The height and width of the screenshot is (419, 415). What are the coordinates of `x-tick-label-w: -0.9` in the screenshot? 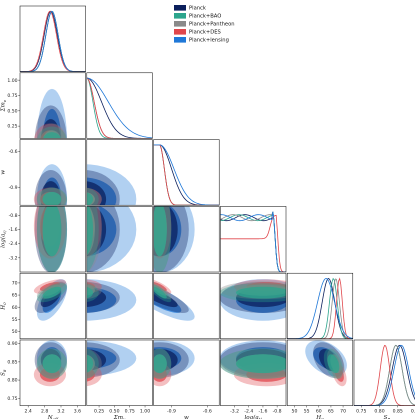 It's located at (171, 411).